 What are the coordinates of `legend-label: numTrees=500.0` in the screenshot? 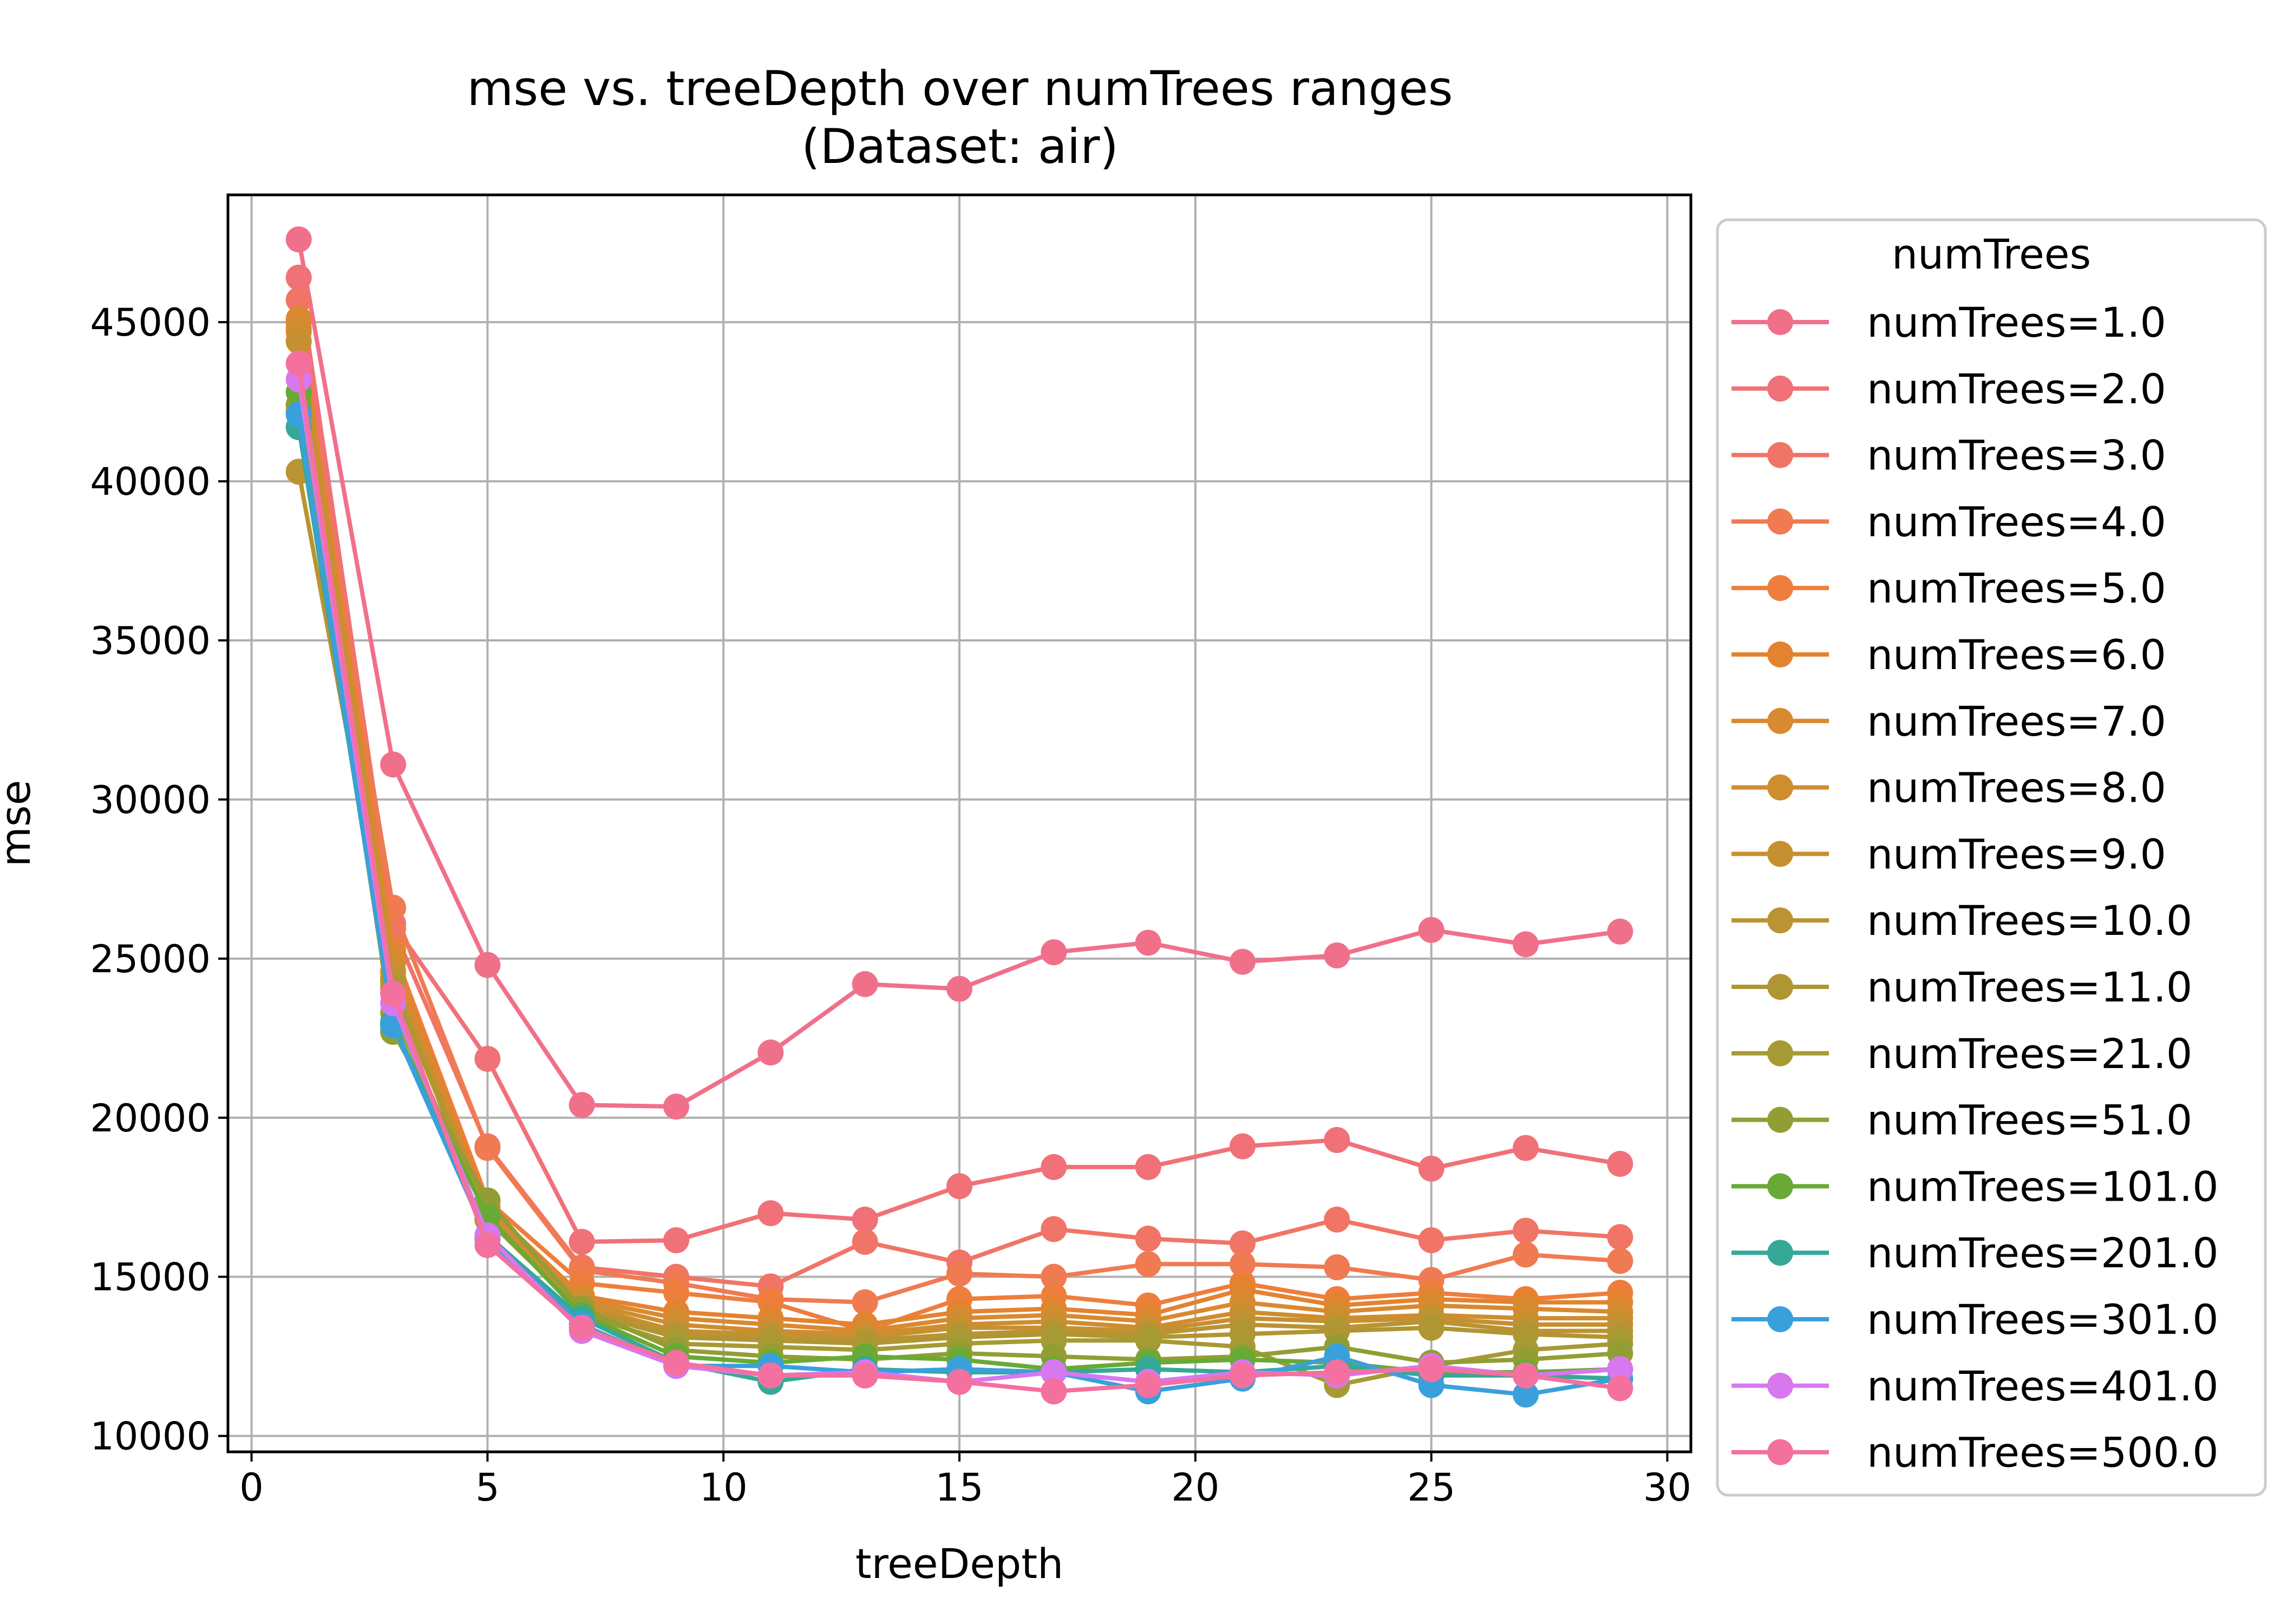 It's located at (2043, 1453).